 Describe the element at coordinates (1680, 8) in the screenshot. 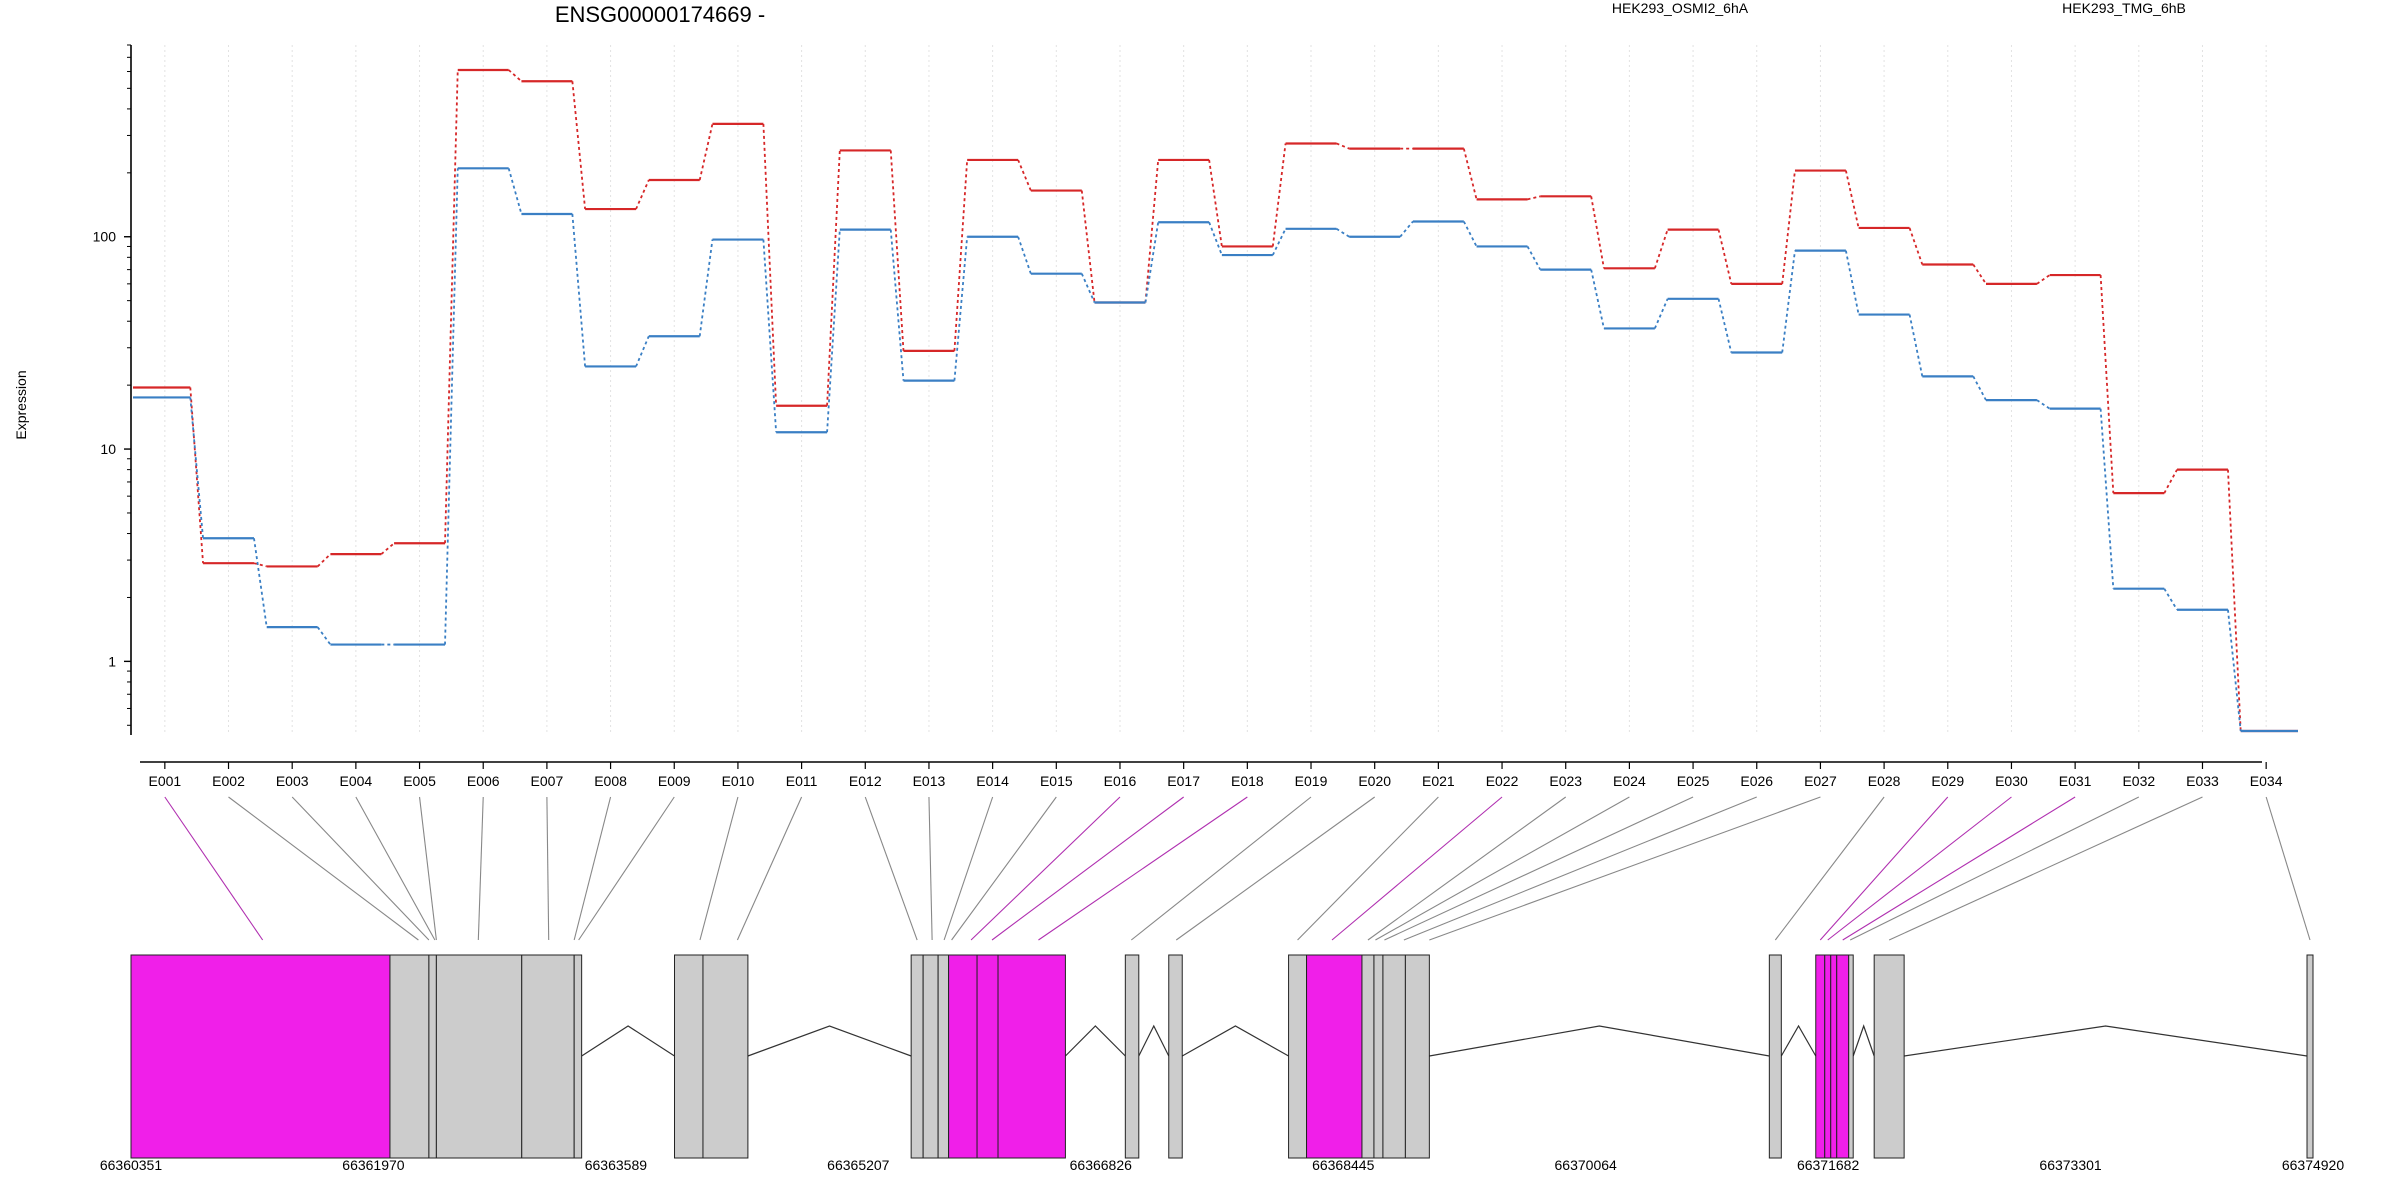

I see `legend-series-a: HEK293_OSMI2_6hA` at that location.